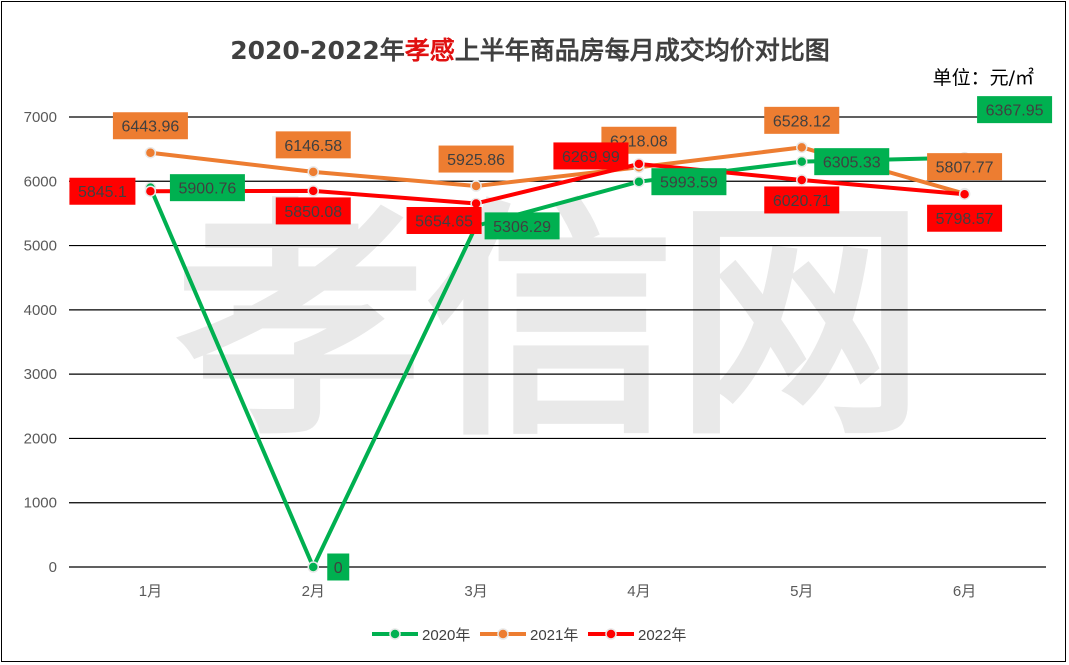 The image size is (1069, 665). I want to click on unit-label: 单位：元/㎡, so click(983, 77).